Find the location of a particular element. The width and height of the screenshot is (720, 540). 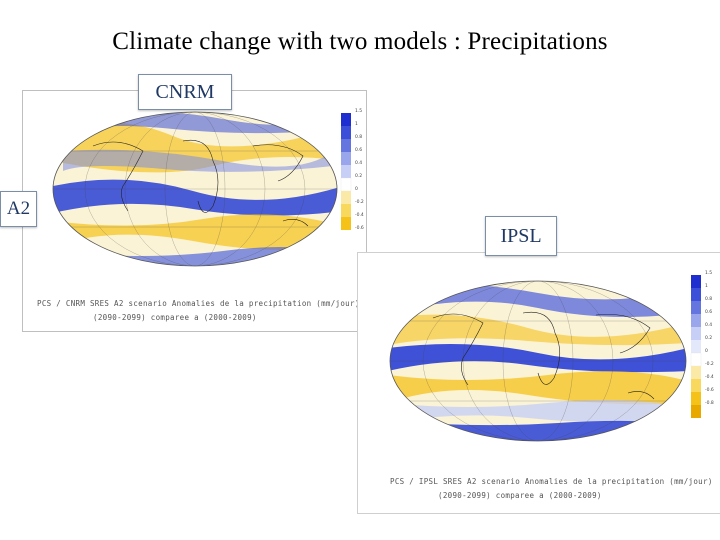

cnrm-scale-tick: 1 is located at coordinates (356, 124).